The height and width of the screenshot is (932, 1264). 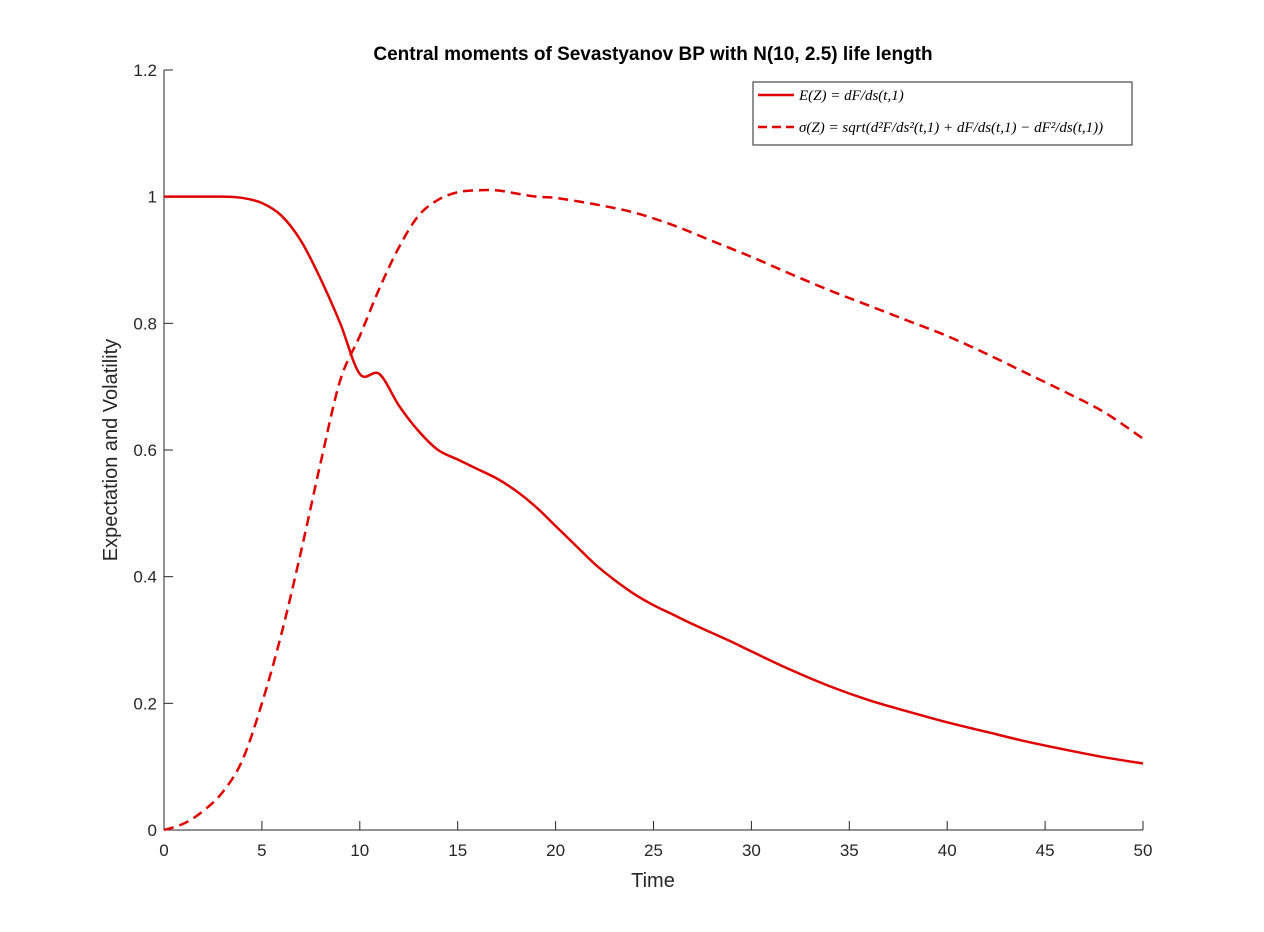 What do you see at coordinates (751, 850) in the screenshot?
I see `x-tick-label: 30` at bounding box center [751, 850].